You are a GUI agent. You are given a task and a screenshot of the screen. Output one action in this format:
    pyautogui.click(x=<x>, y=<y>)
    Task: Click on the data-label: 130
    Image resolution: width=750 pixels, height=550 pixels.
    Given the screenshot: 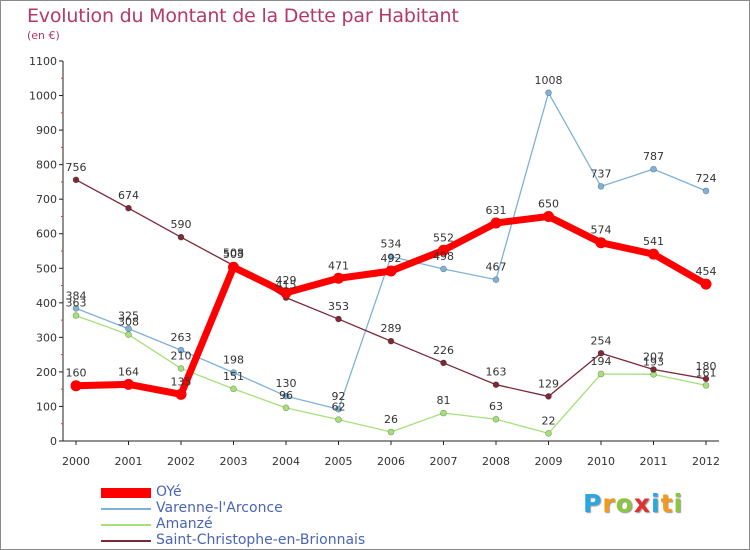 What is the action you would take?
    pyautogui.click(x=286, y=383)
    